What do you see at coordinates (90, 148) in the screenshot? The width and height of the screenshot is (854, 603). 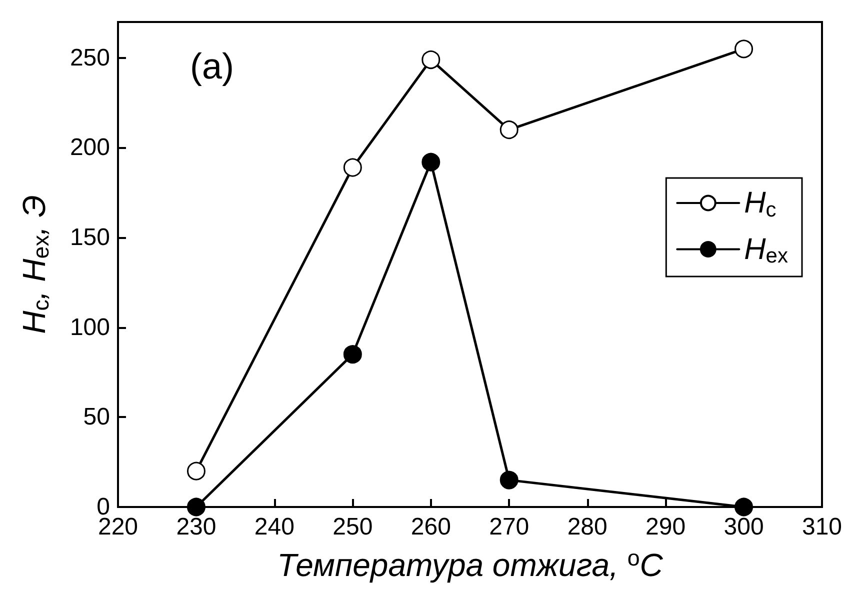 I see `y-tick-label: 200` at bounding box center [90, 148].